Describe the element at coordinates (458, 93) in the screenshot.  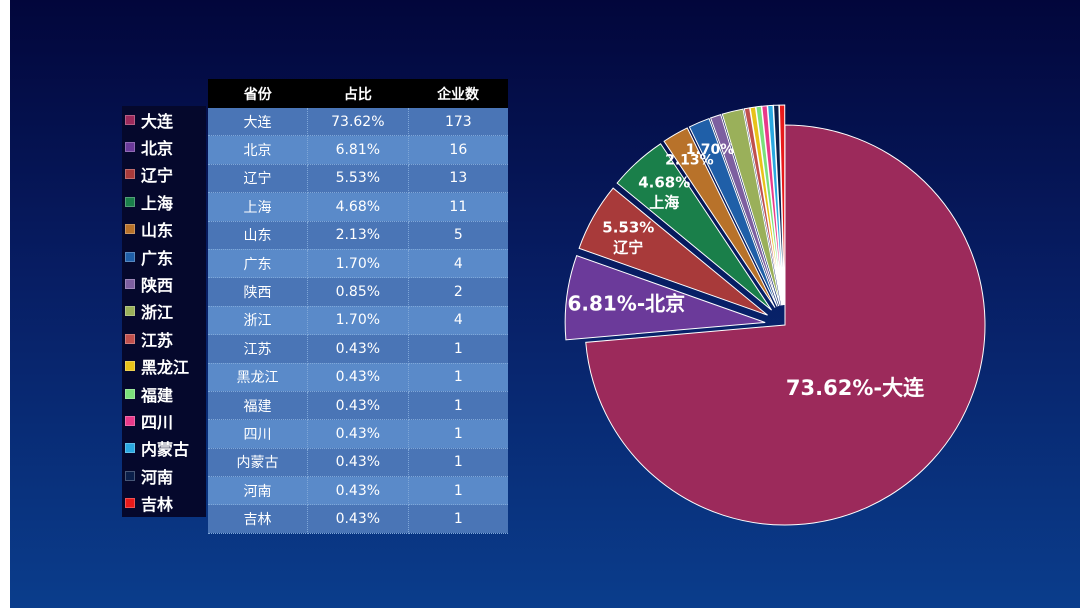
I see `header-count: 企业数` at that location.